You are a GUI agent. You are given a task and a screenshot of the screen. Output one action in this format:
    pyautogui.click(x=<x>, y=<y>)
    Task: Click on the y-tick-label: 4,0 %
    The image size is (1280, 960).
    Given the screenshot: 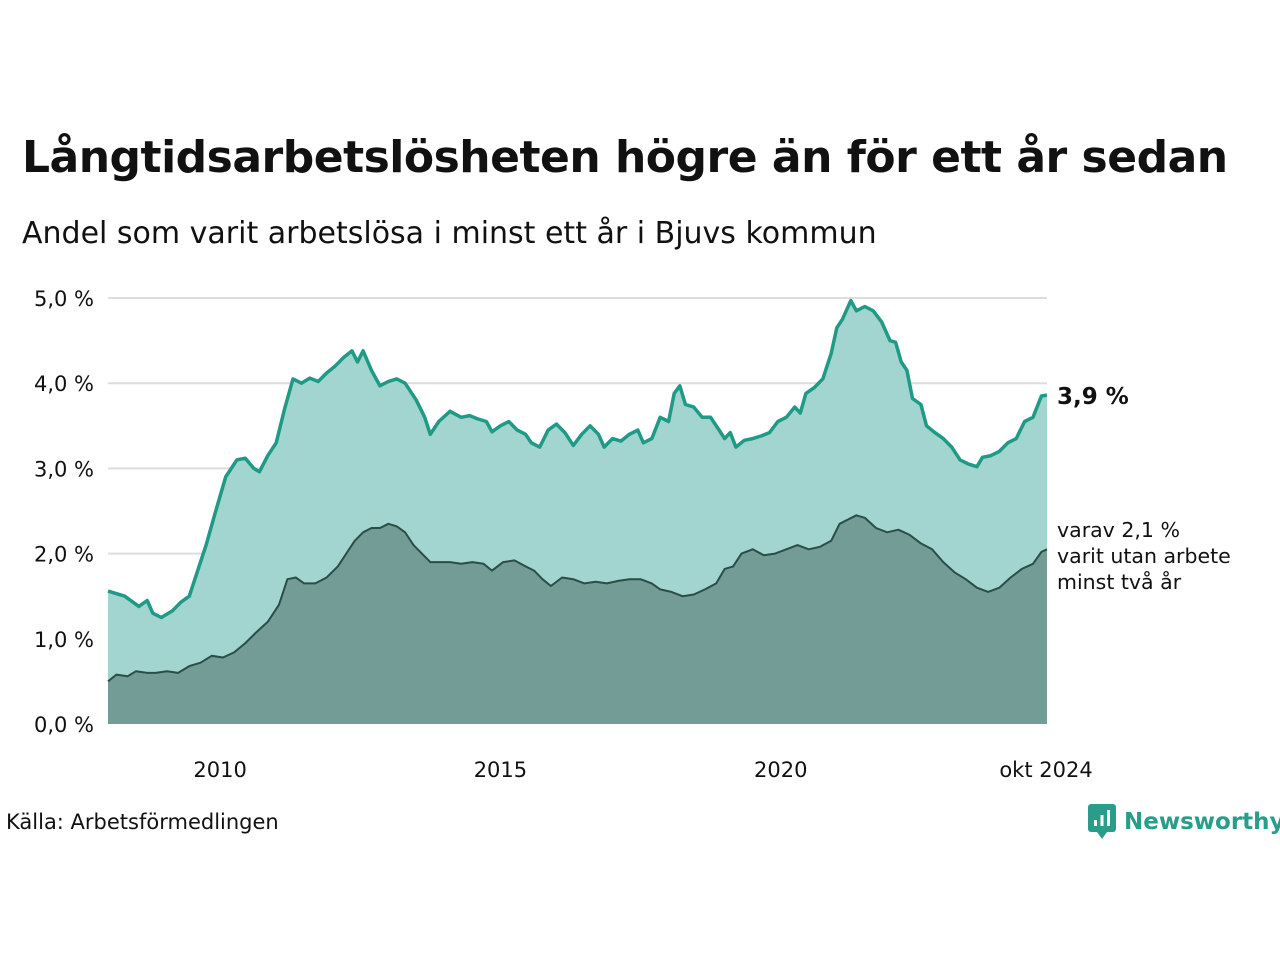 What is the action you would take?
    pyautogui.click(x=64, y=384)
    